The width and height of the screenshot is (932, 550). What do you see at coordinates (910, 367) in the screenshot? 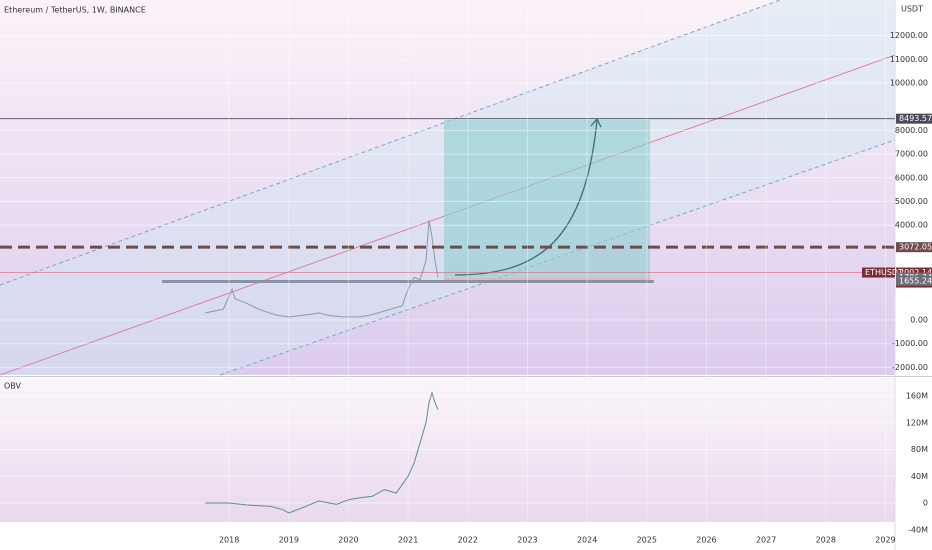
I see `y-tick-label: -2000.00` at bounding box center [910, 367].